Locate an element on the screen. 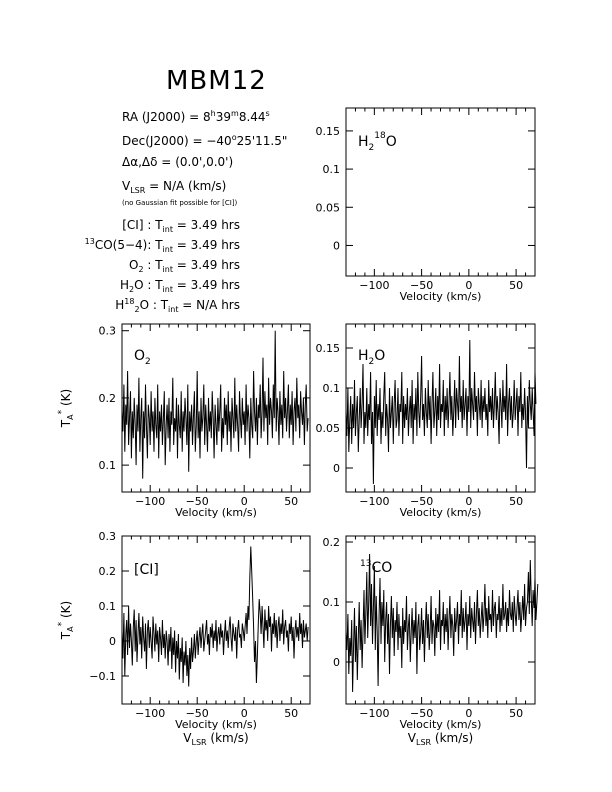  tint-species-prefix: H is located at coordinates (120, 305).